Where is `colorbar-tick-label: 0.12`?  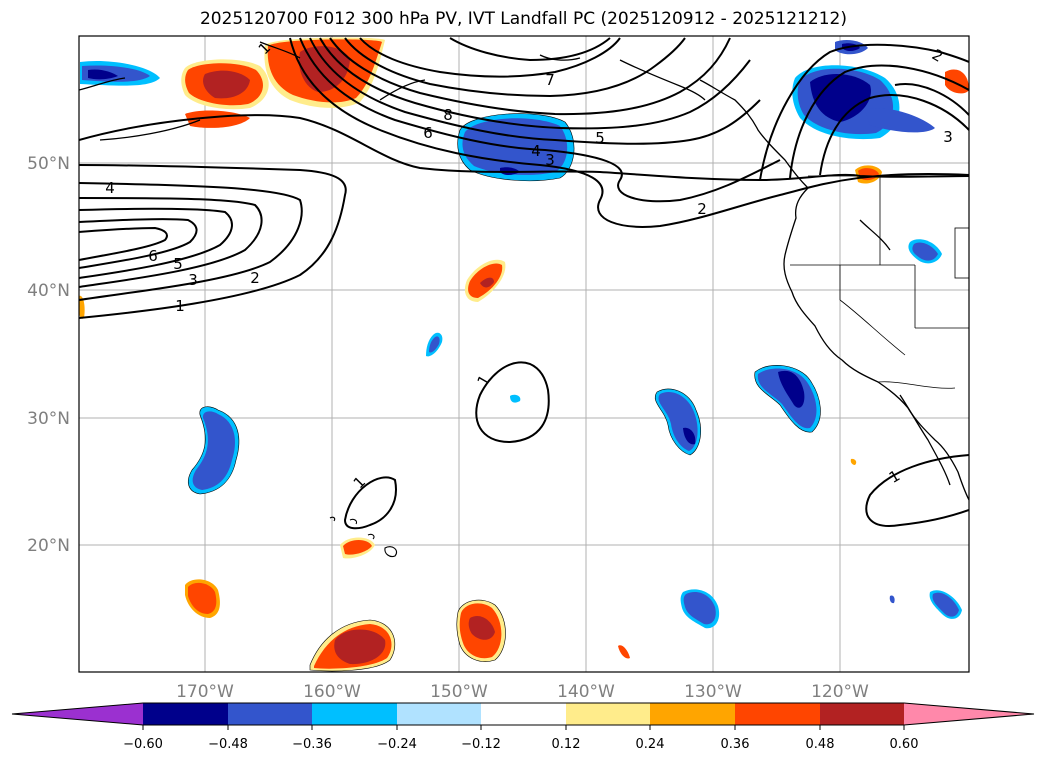 colorbar-tick-label: 0.12 is located at coordinates (566, 744).